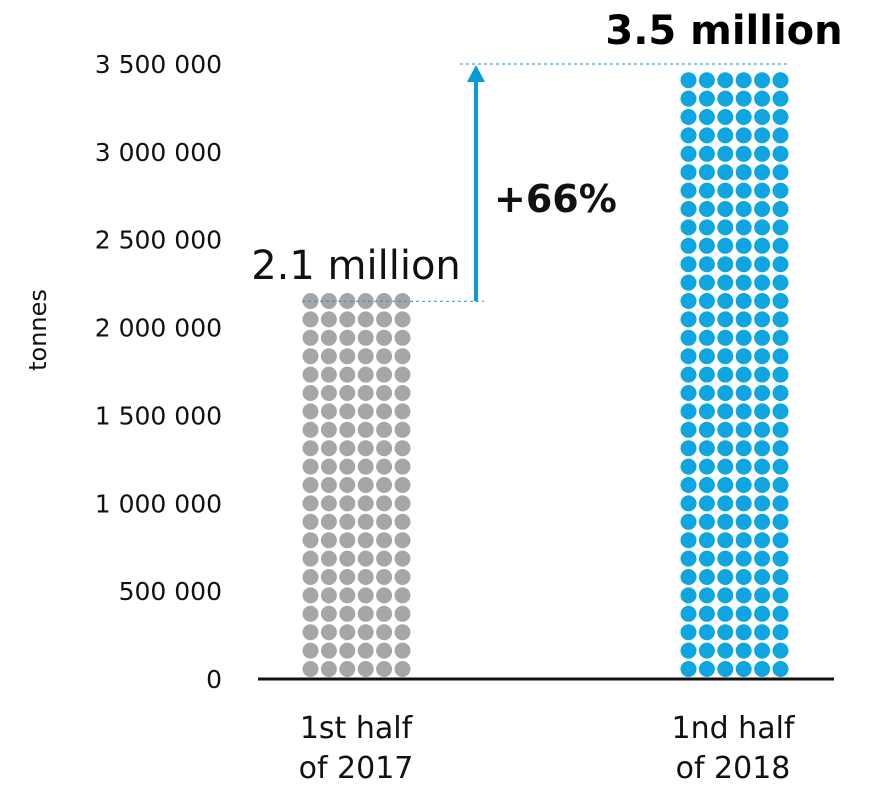 The width and height of the screenshot is (869, 789). What do you see at coordinates (158, 240) in the screenshot?
I see `y-tick-label: 2 500 000` at bounding box center [158, 240].